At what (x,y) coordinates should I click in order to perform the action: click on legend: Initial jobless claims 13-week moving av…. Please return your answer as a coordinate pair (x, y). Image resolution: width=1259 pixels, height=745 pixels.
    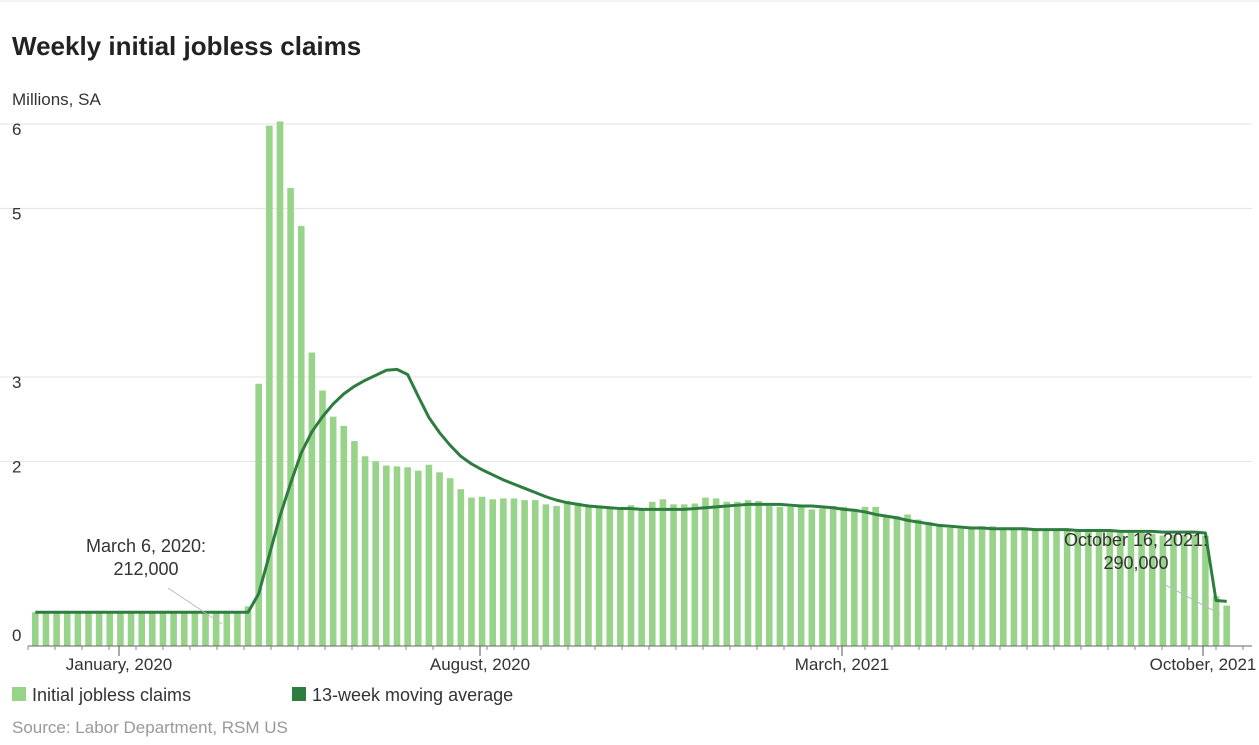
    Looking at the image, I should click on (262, 695).